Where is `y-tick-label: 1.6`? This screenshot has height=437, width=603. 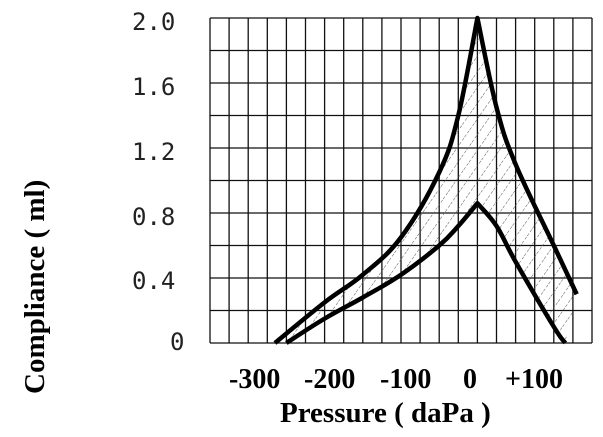
y-tick-label: 1.6 is located at coordinates (153, 87).